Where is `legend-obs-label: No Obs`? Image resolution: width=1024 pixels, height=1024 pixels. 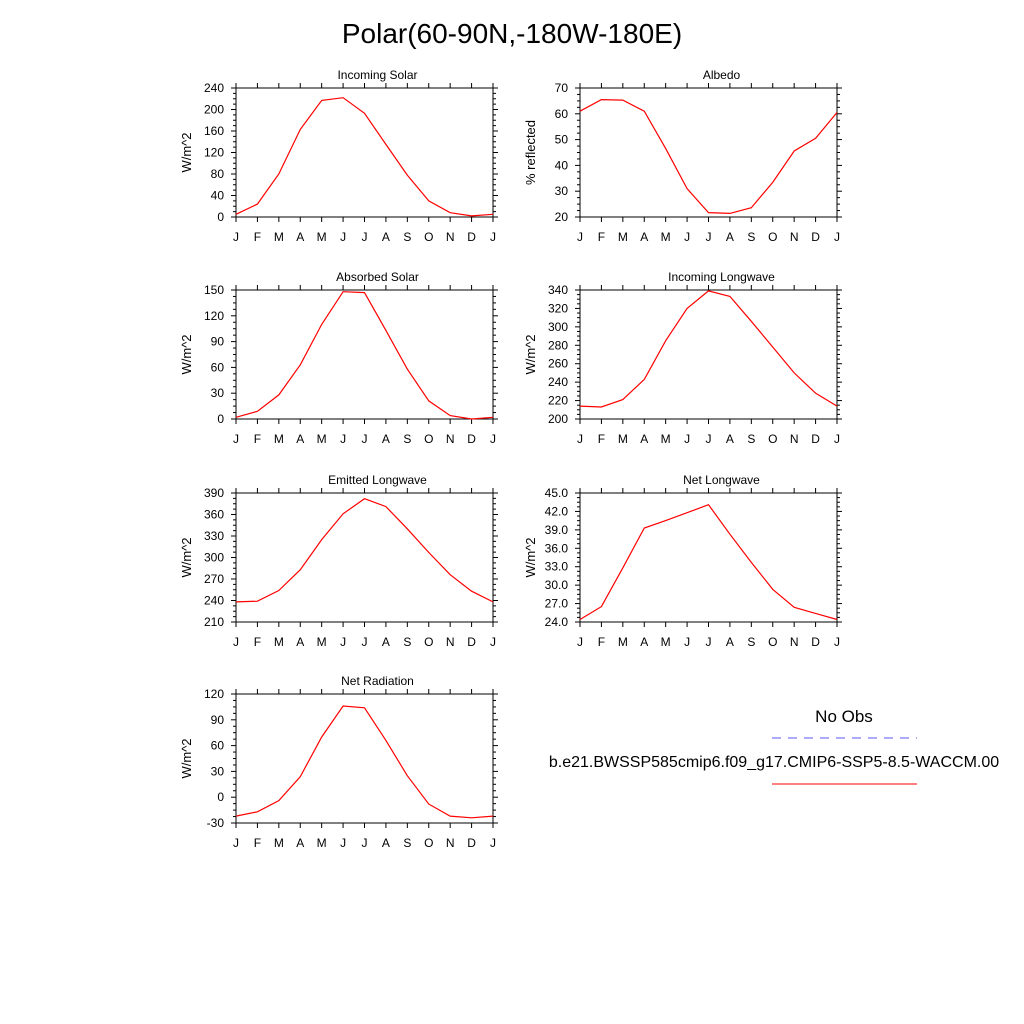
legend-obs-label: No Obs is located at coordinates (844, 716).